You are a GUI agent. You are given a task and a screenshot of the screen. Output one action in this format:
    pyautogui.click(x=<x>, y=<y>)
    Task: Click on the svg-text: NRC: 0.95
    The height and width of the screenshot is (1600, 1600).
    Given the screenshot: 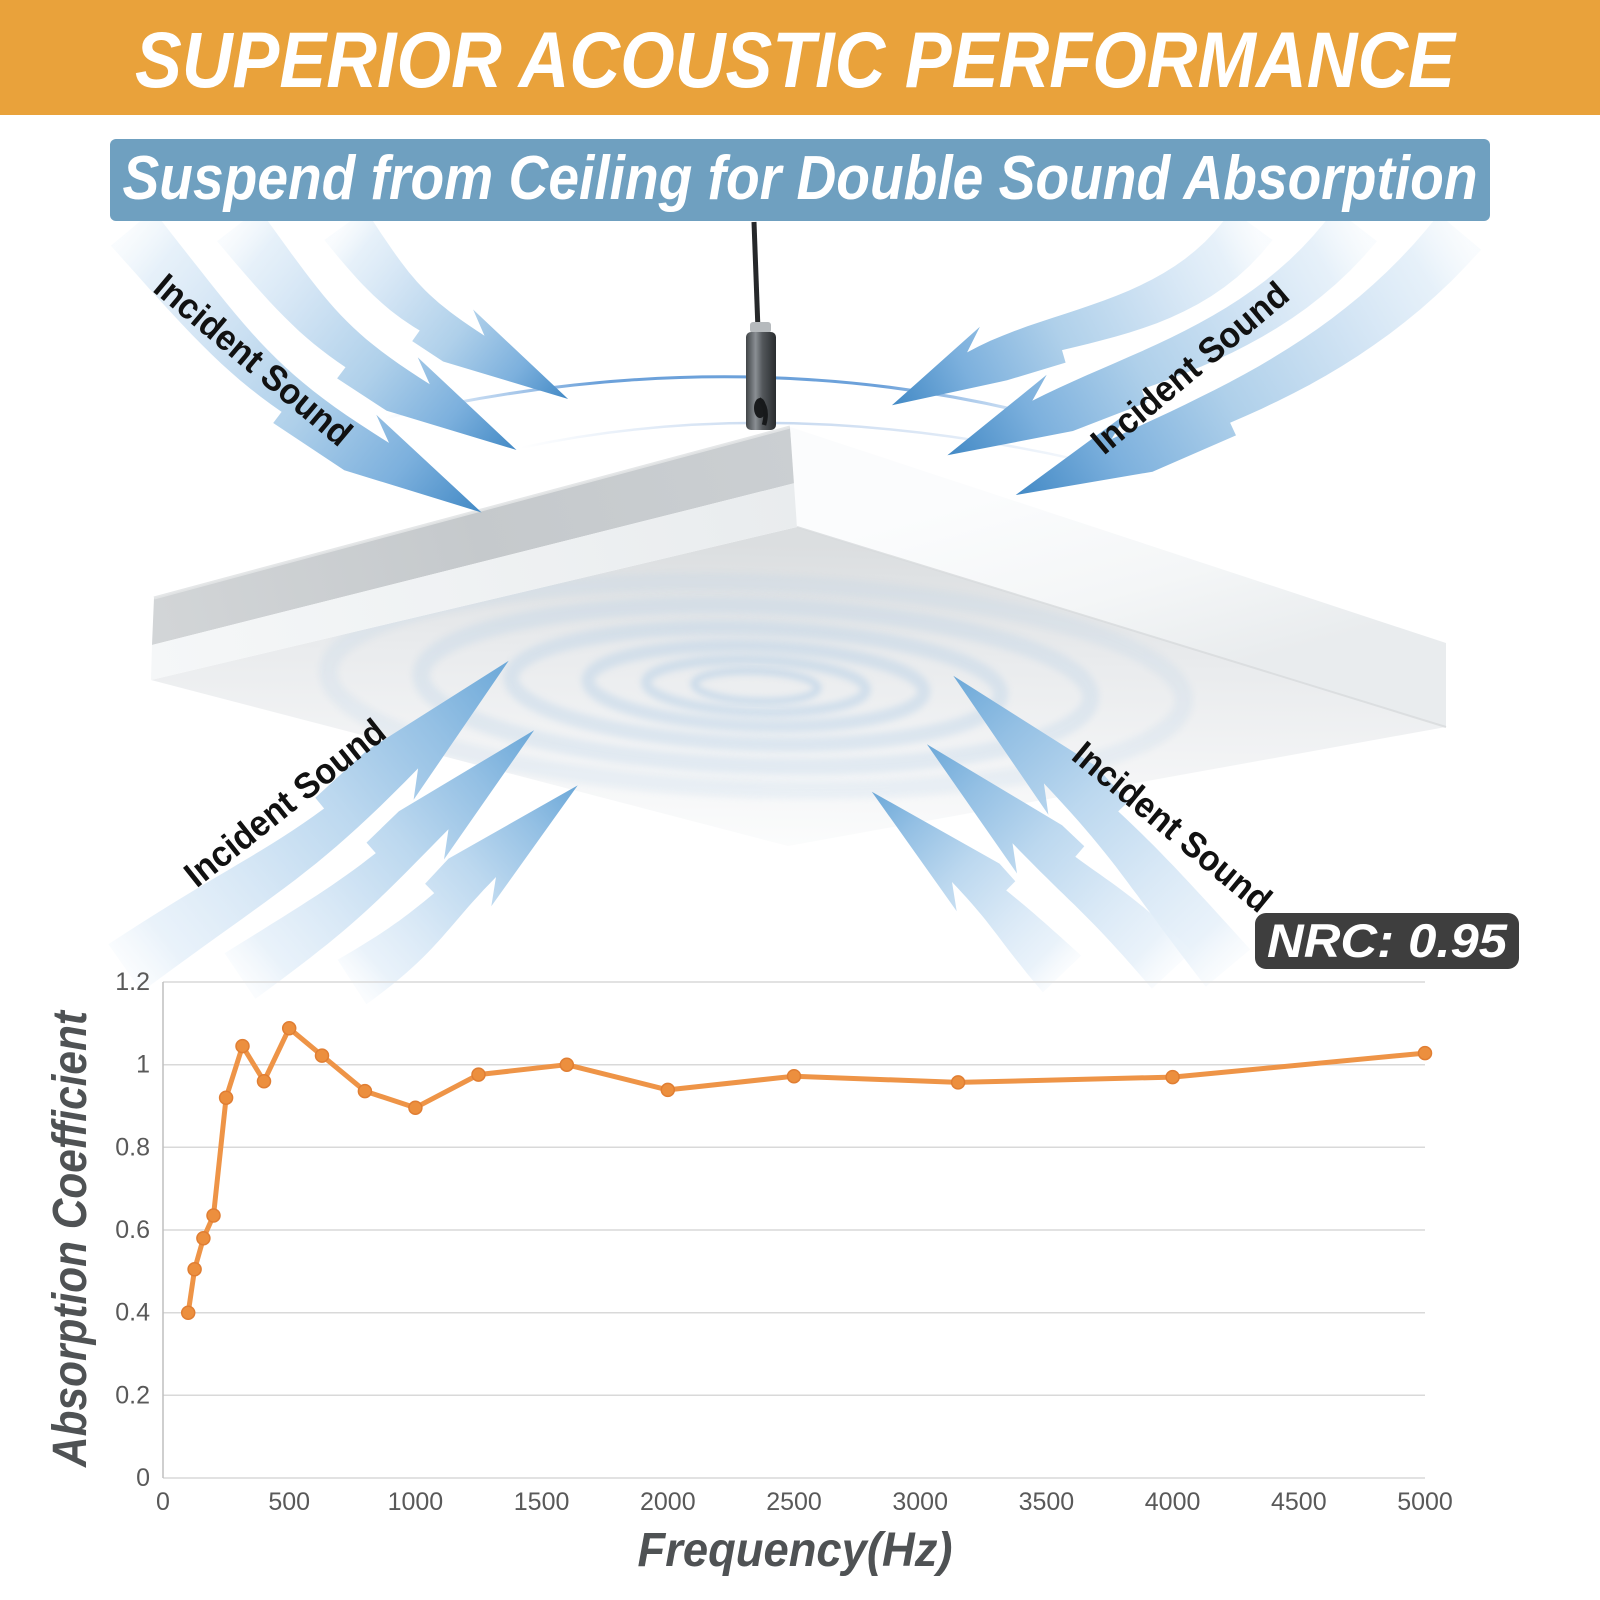 What is the action you would take?
    pyautogui.click(x=1387, y=940)
    